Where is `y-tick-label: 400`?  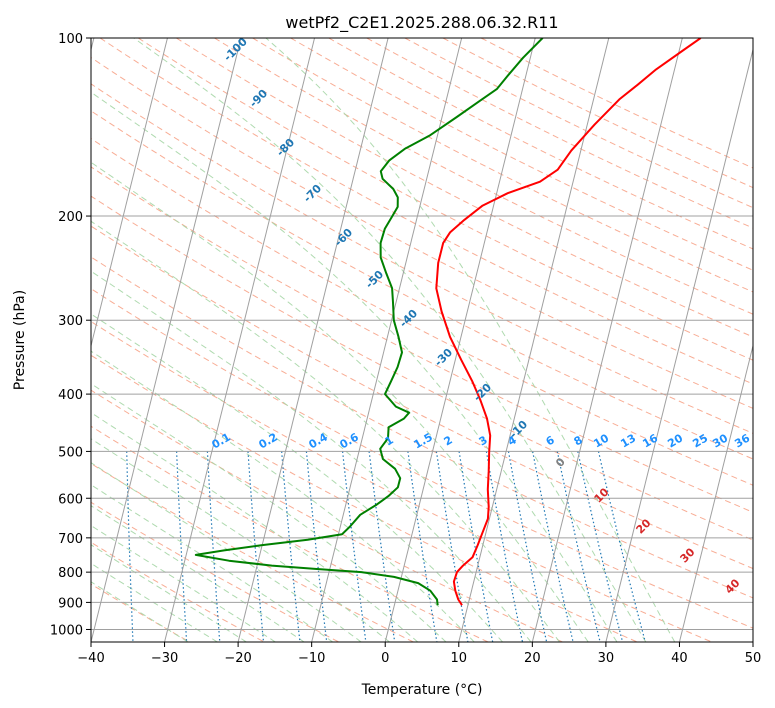
y-tick-label: 400 is located at coordinates (70, 395).